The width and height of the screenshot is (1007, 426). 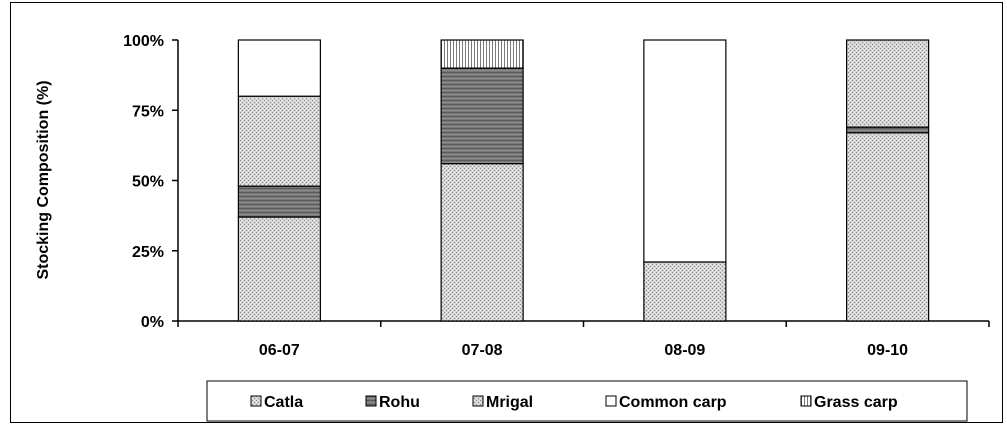 What do you see at coordinates (148, 252) in the screenshot?
I see `y-tick-label: 25%` at bounding box center [148, 252].